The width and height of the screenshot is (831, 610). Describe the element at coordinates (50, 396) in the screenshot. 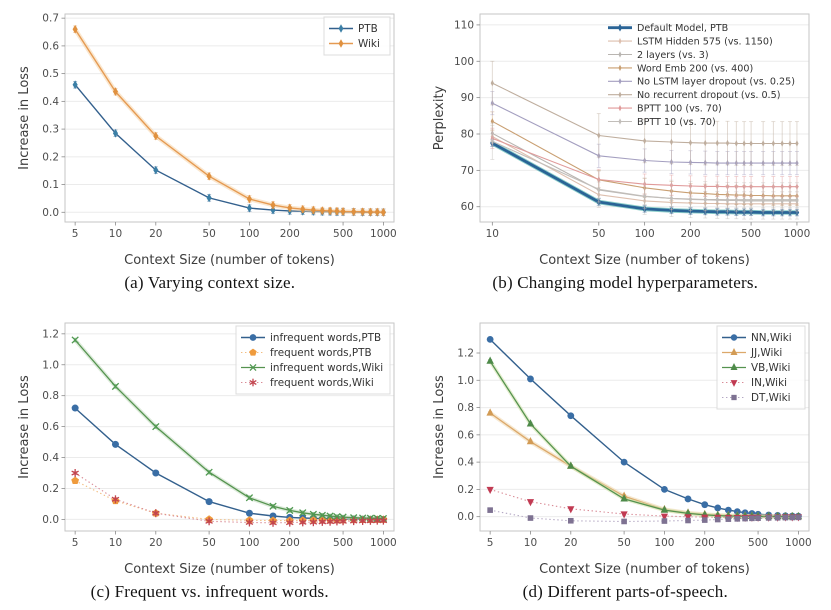

I see `svg-text: 0.8` at that location.